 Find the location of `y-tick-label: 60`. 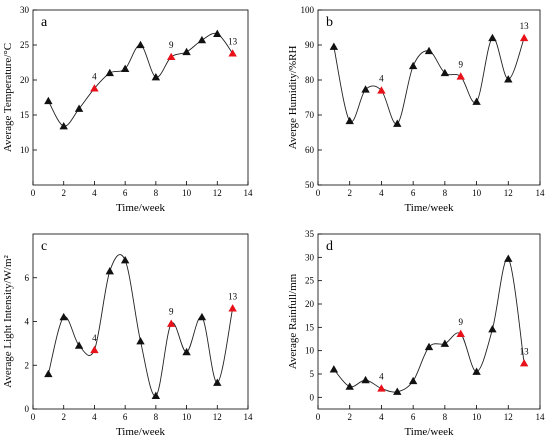

y-tick-label: 60 is located at coordinates (310, 150).